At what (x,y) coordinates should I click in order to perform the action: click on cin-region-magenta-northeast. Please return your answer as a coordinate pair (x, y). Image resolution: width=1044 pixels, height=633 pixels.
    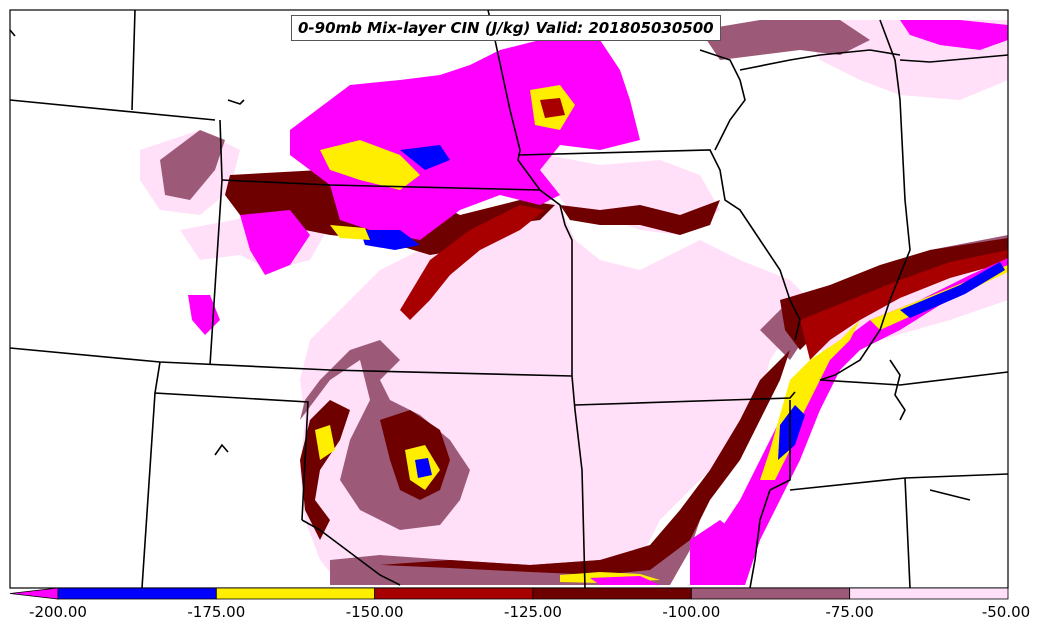
    Looking at the image, I should click on (954, 35).